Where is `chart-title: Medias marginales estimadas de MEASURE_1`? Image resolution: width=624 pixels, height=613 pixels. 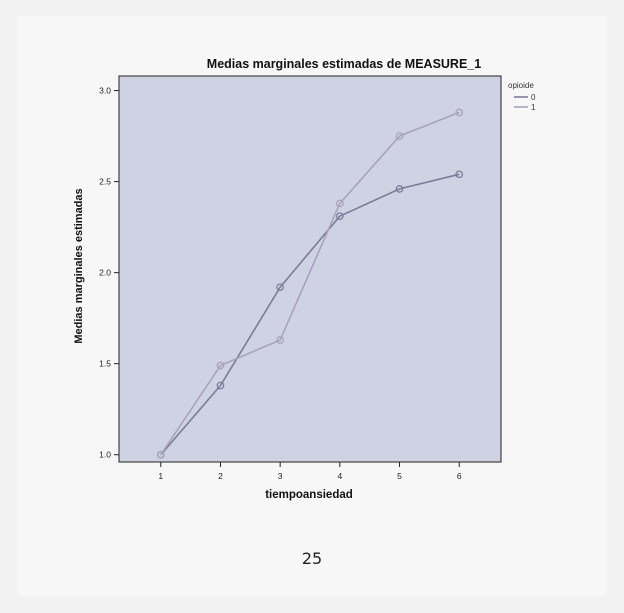 chart-title: Medias marginales estimadas de MEASURE_1 is located at coordinates (344, 64).